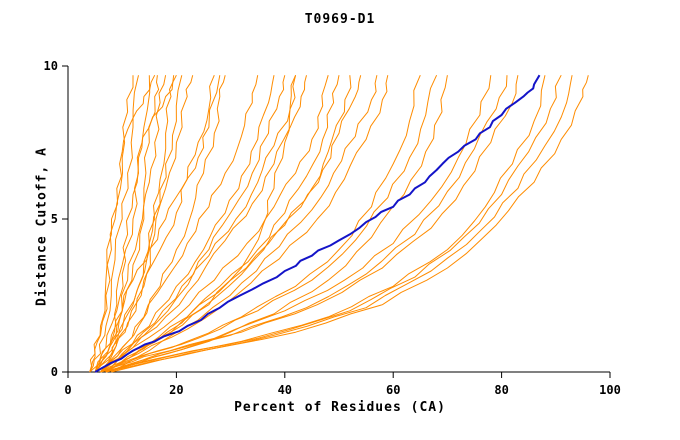 This screenshot has width=680, height=440. Describe the element at coordinates (176, 390) in the screenshot. I see `x-tick-label: 20` at that location.